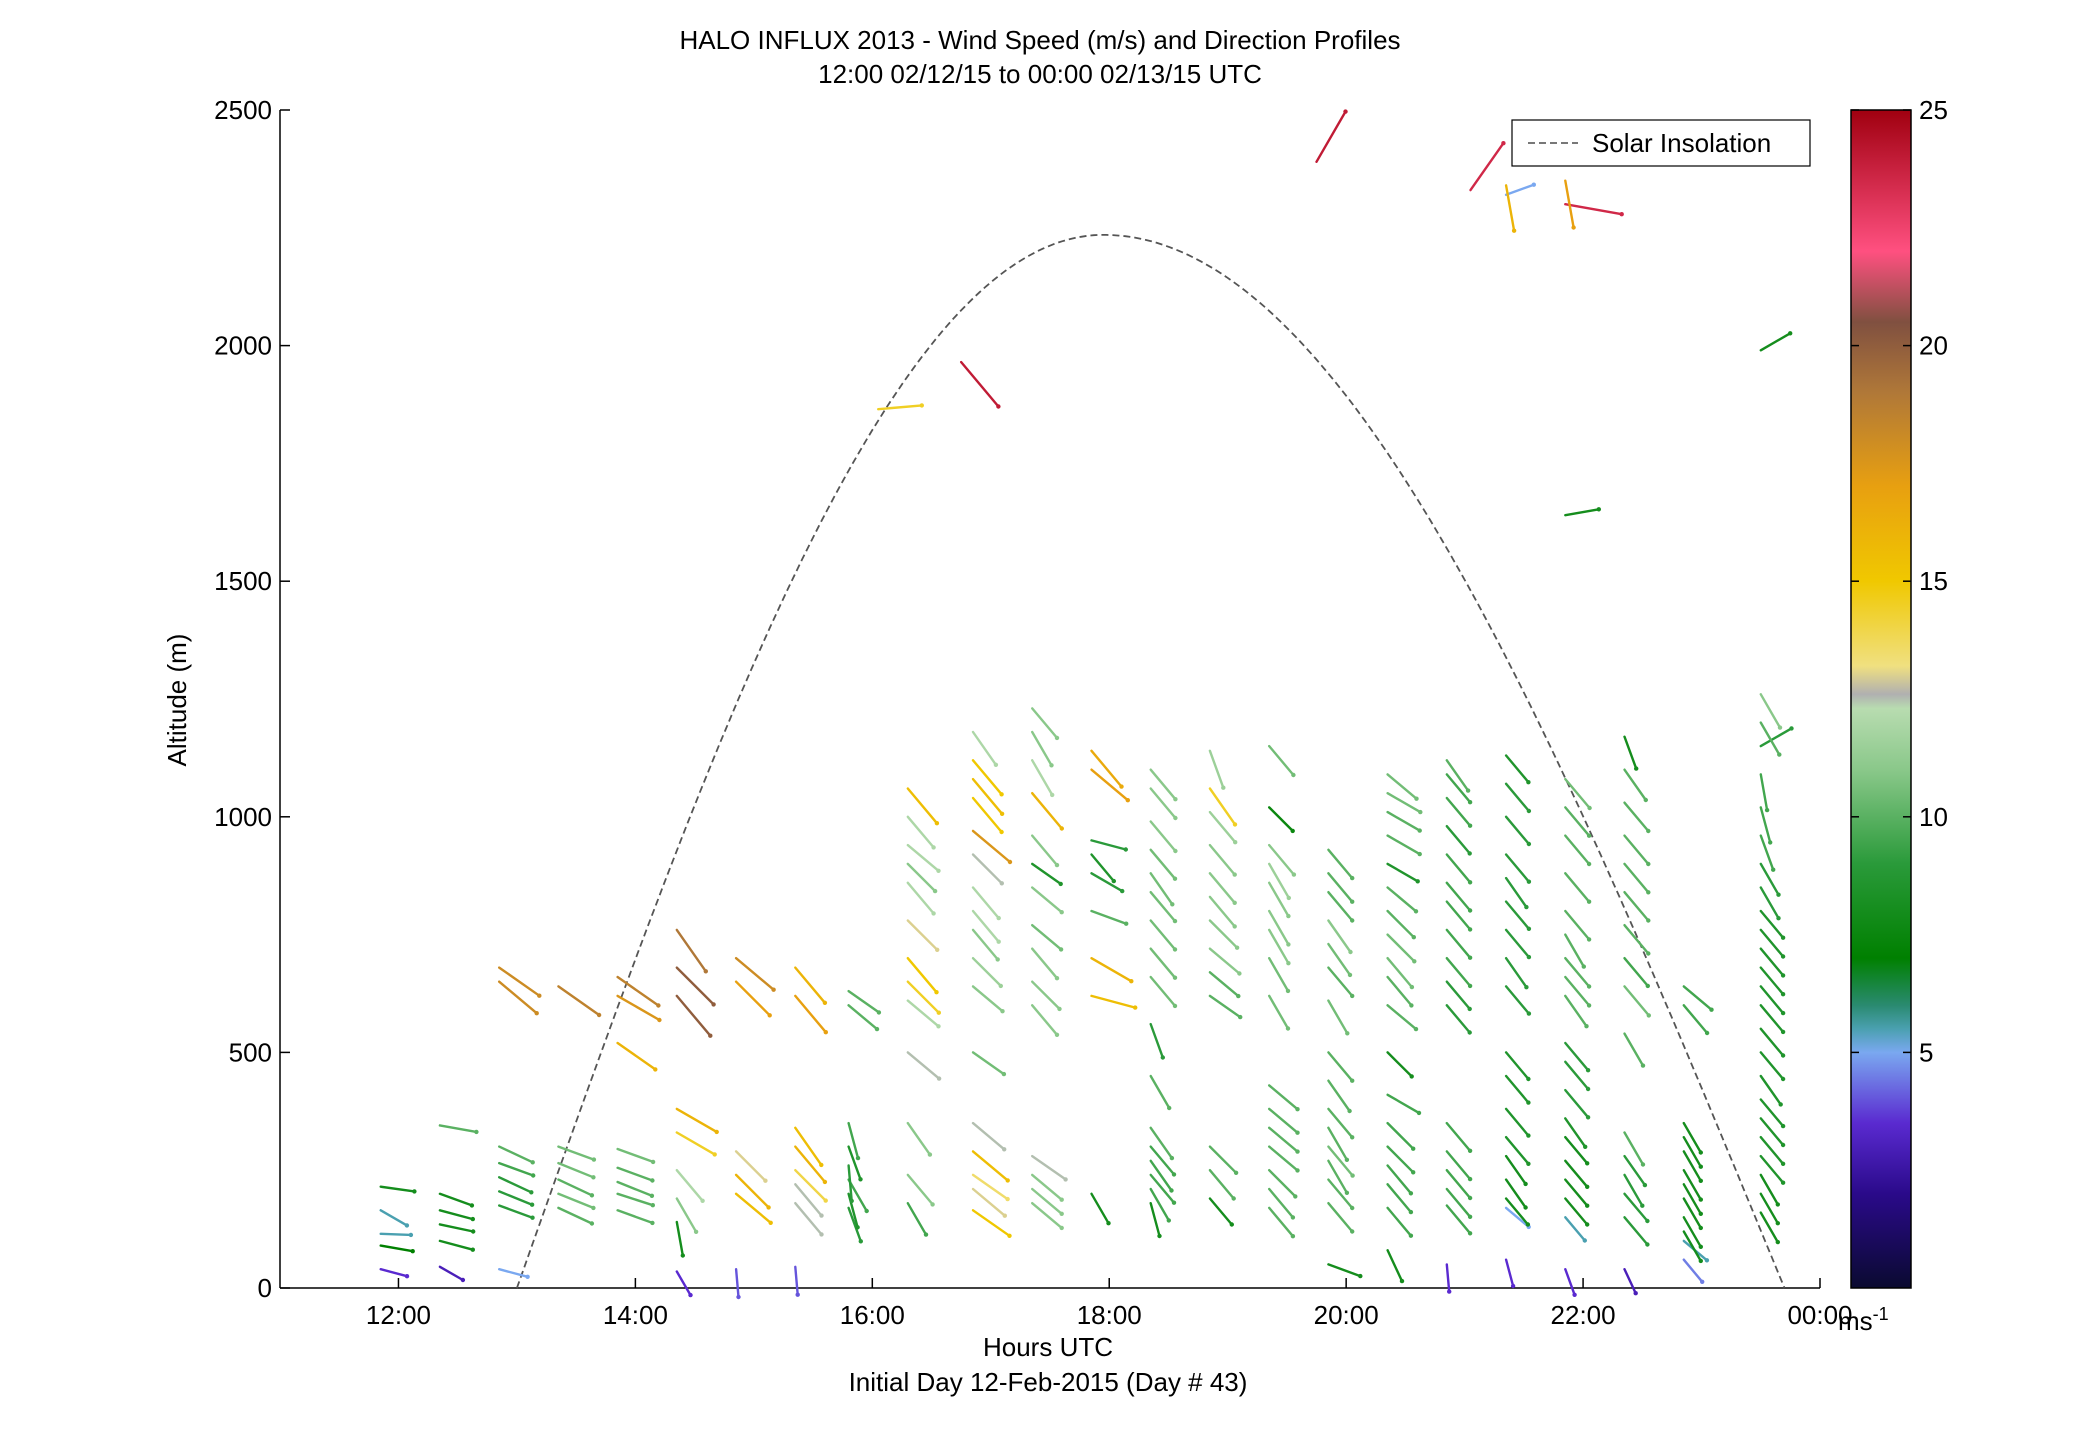 The image size is (2098, 1430). I want to click on x-axis-label-2: Initial Day 12-Feb-2015 (Day # 43), so click(1048, 1382).